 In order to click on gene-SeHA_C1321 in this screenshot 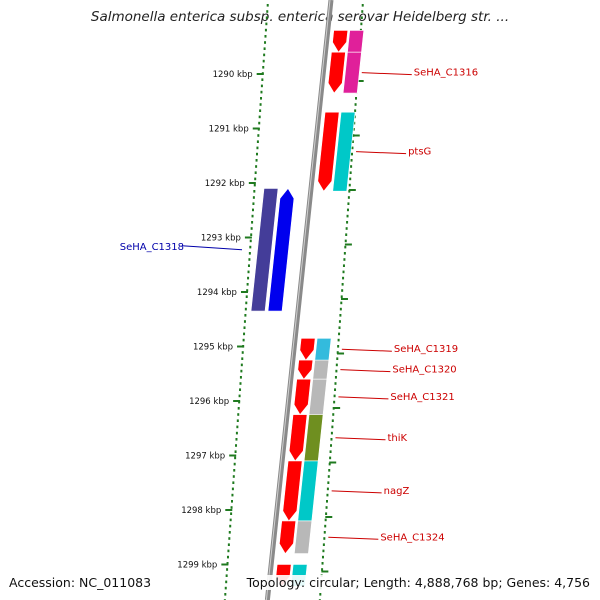, I will do `click(310, 397)`.